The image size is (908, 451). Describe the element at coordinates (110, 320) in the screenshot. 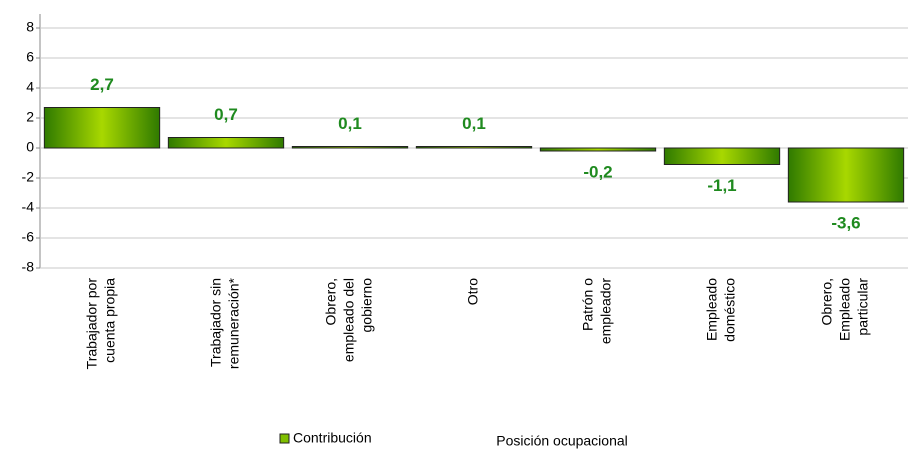

I see `x-tick-label: cuenta propia` at that location.